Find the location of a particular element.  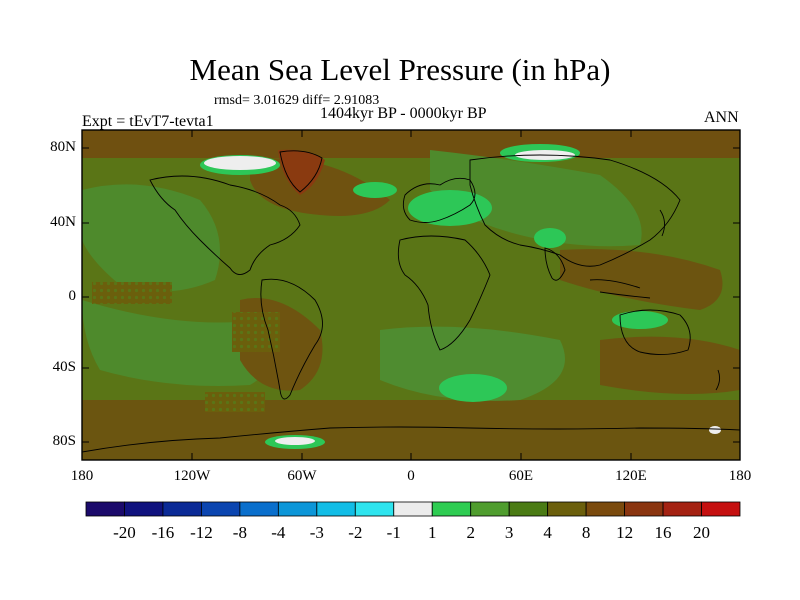

npac-green is located at coordinates (151, 238).